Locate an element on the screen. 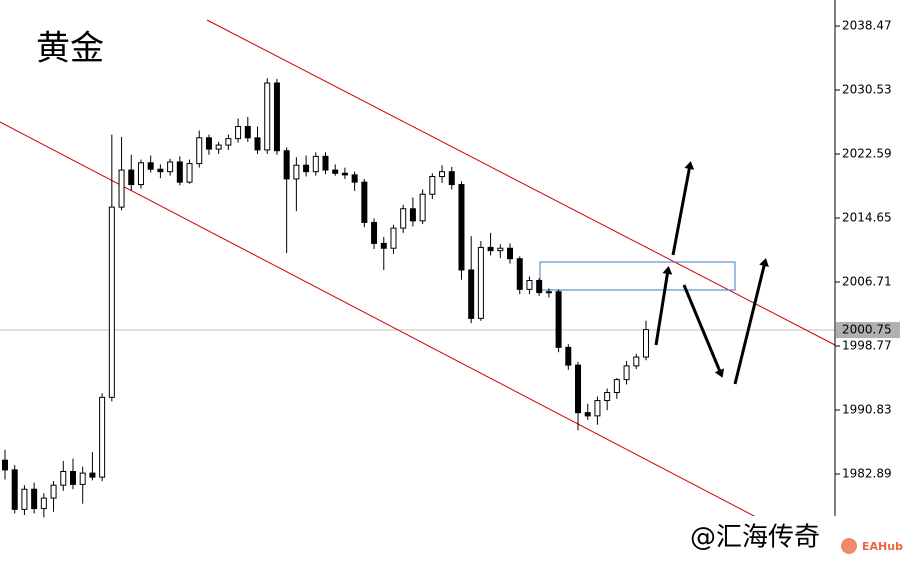 This screenshot has height=562, width=910. current-price-label: 2000.75 is located at coordinates (867, 330).